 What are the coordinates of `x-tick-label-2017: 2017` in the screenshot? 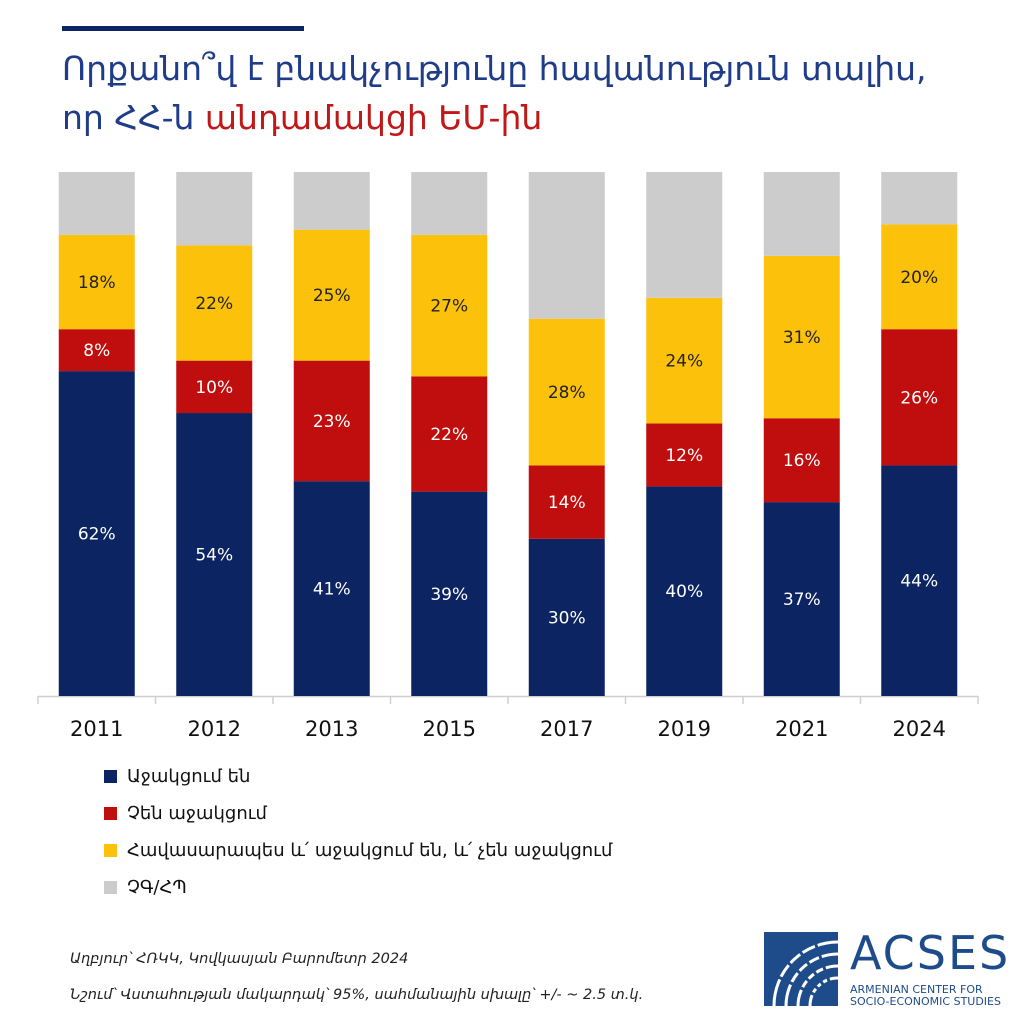 It's located at (566, 729).